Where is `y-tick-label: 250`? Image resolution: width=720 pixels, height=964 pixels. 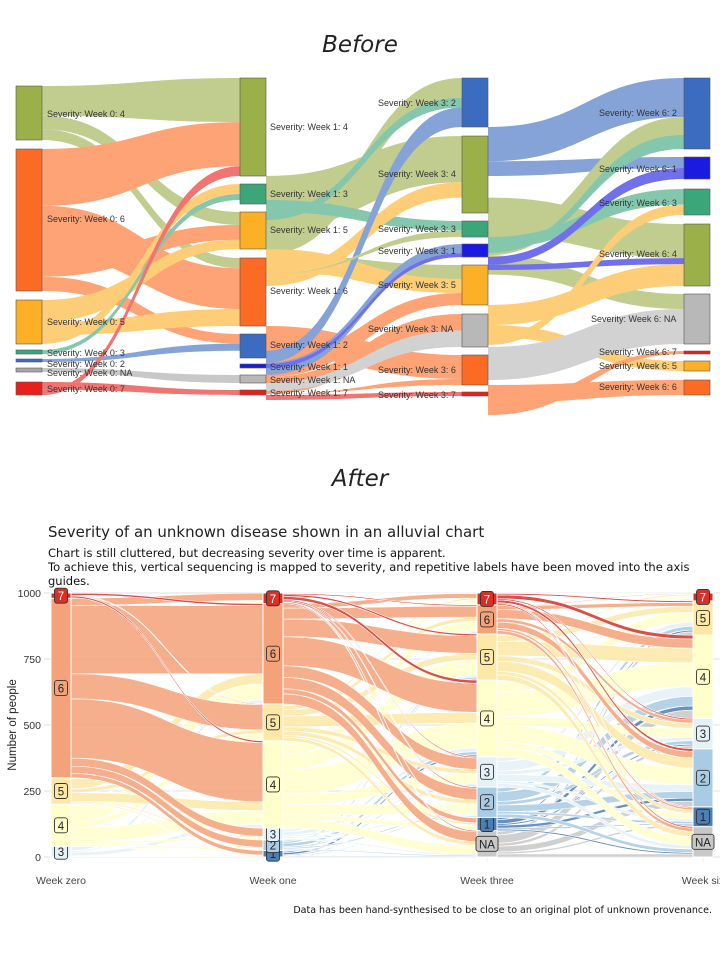 y-tick-label: 250 is located at coordinates (32, 792).